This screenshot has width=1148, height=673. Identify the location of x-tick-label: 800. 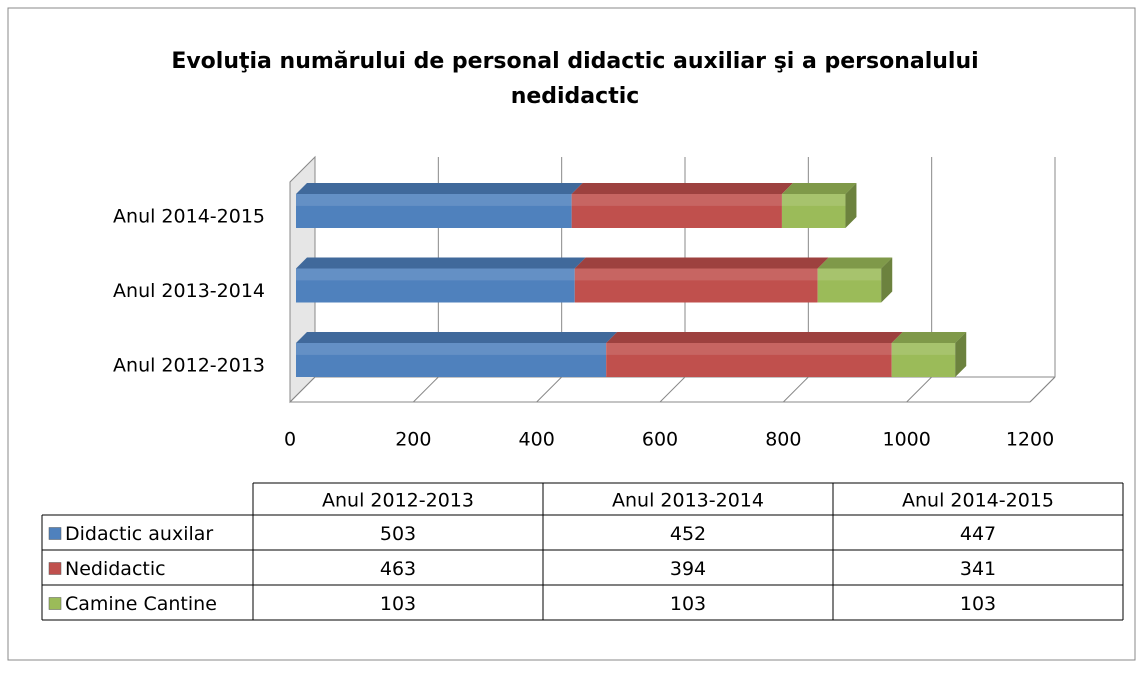
(783, 440).